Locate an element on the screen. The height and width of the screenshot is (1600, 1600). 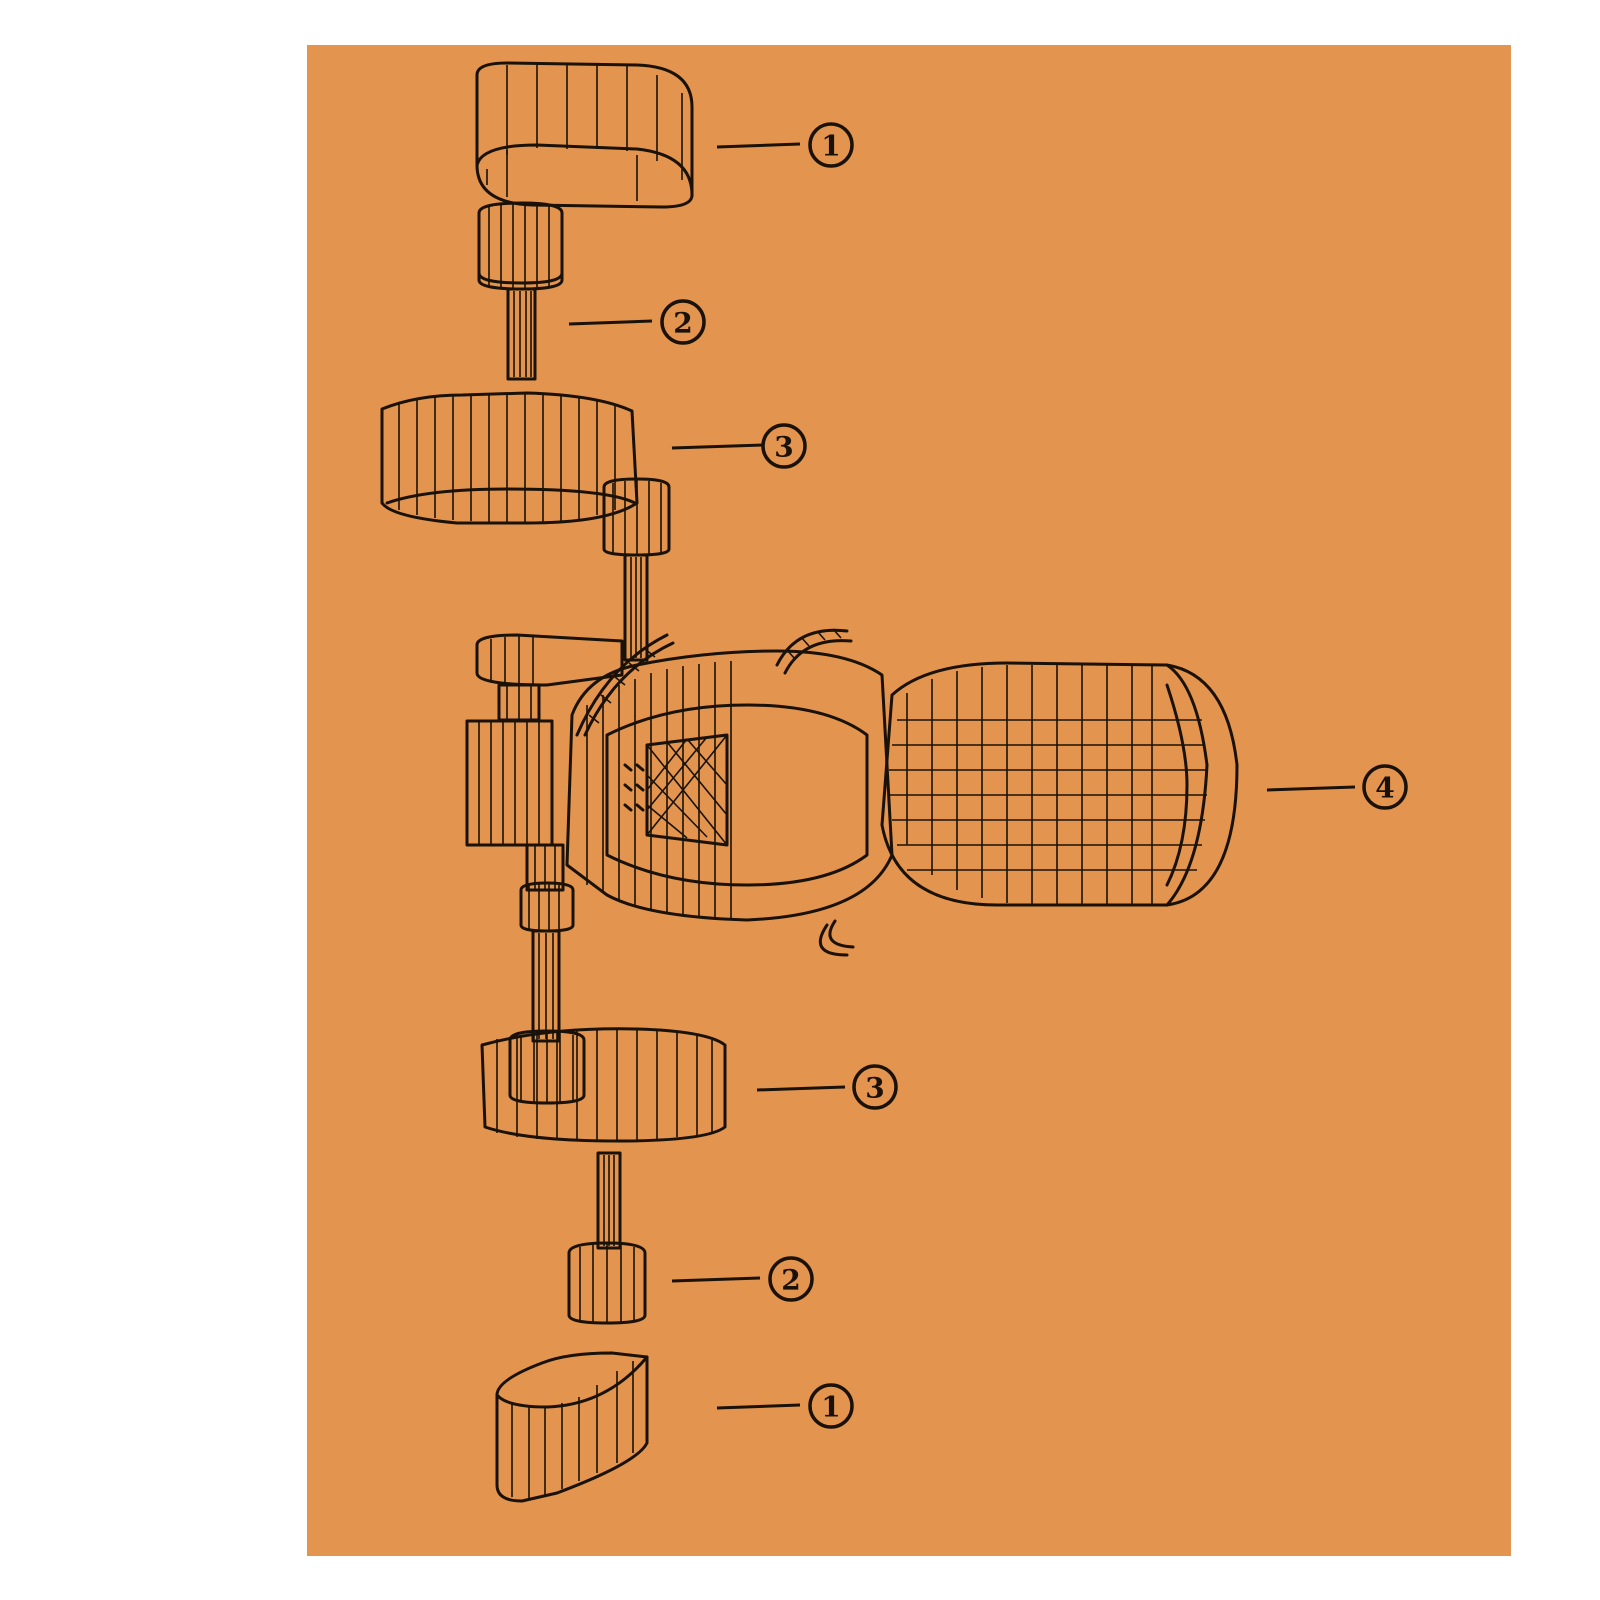
callout-2-top: 2 is located at coordinates (637, 322).